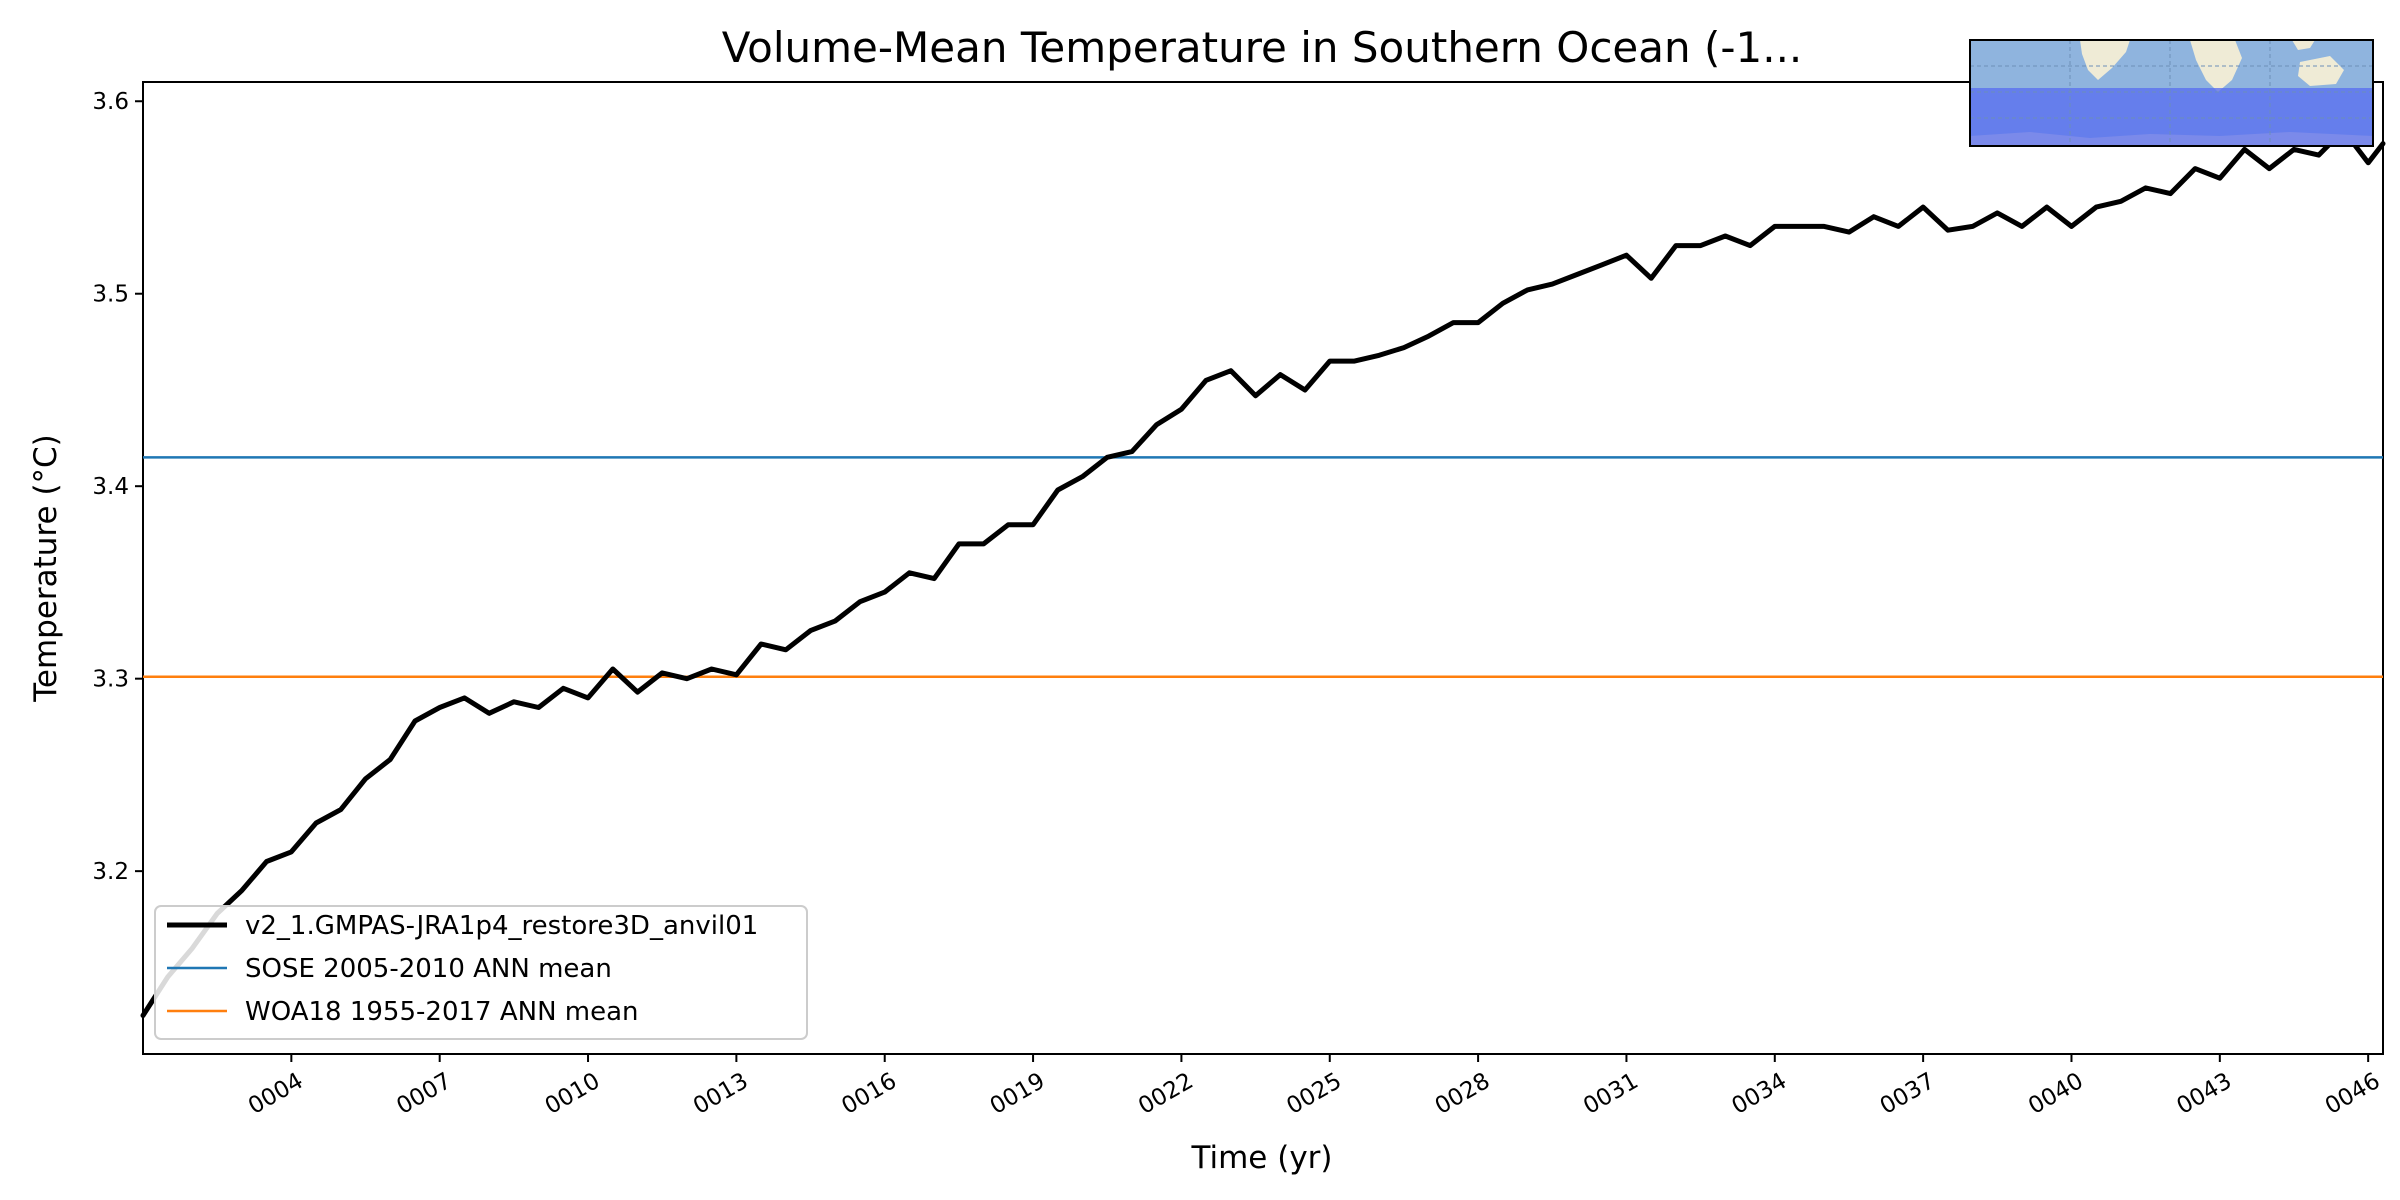  Describe the element at coordinates (110, 487) in the screenshot. I see `y-tick-label: 3.4` at that location.